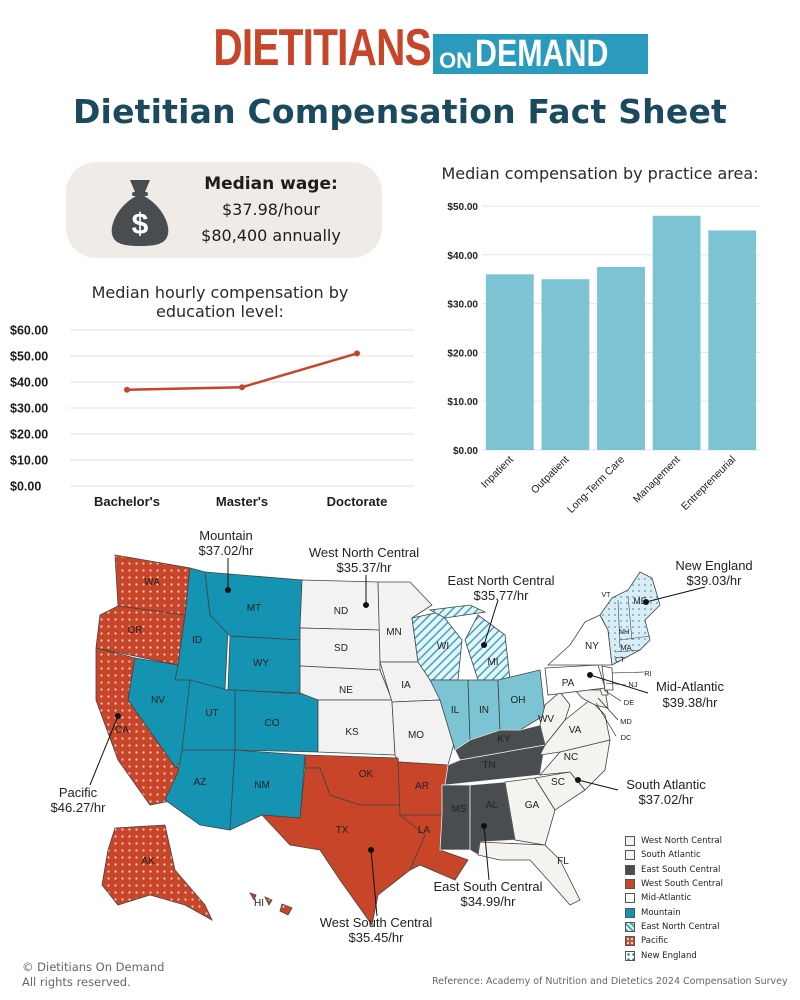  I want to click on state-label-nc: NC, so click(571, 757).